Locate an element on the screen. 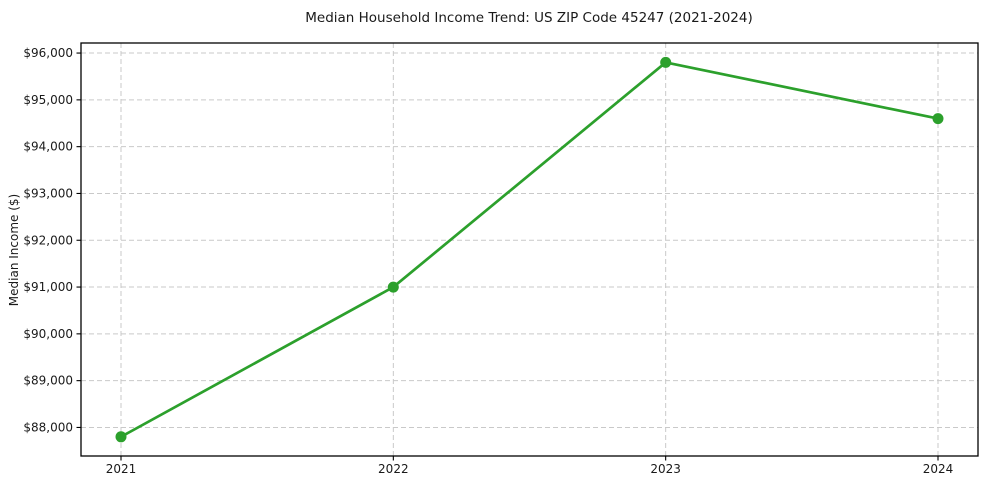 The width and height of the screenshot is (989, 490). data-point-2023 is located at coordinates (666, 62).